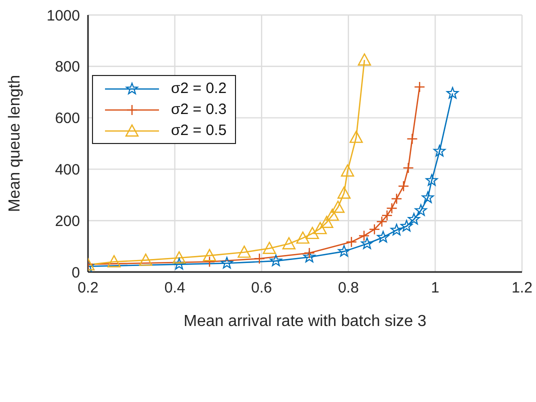 This screenshot has height=402, width=536. I want to click on y-tick-label: 600, so click(67, 119).